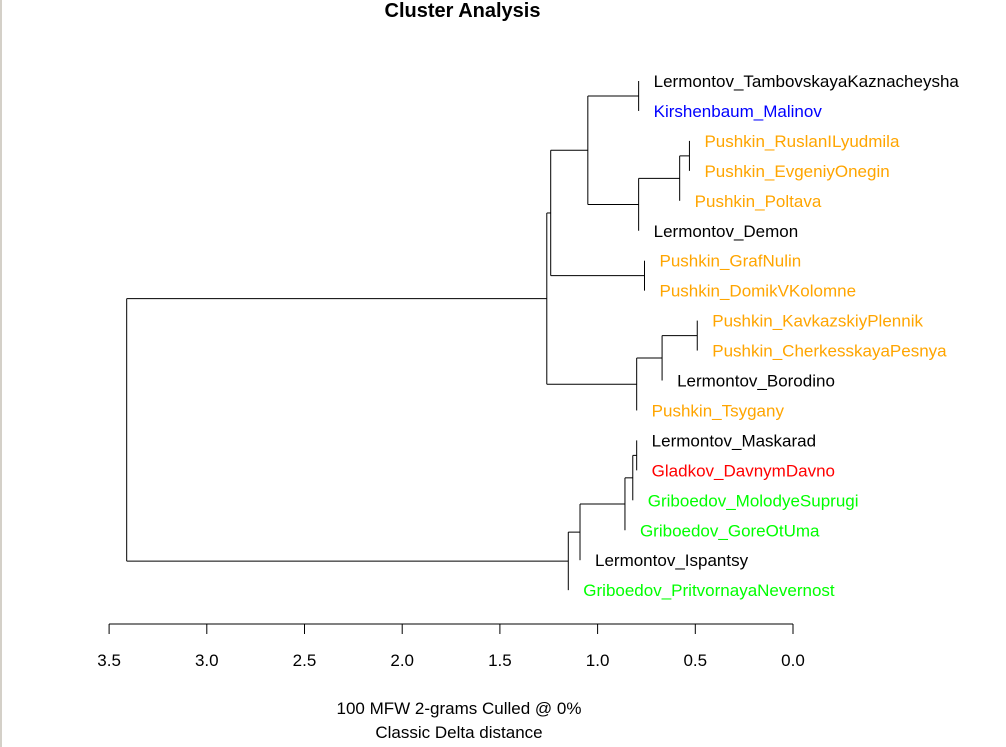 The image size is (1006, 747). I want to click on leaf-label: Lermontov_TambovskayaKaznacheysha, so click(807, 81).